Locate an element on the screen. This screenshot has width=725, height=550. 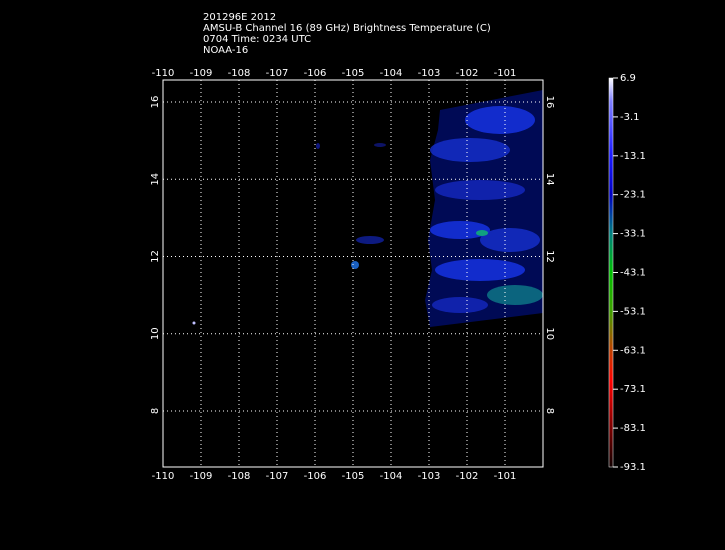
colorbar-tick-label: -53.1 is located at coordinates (633, 311).